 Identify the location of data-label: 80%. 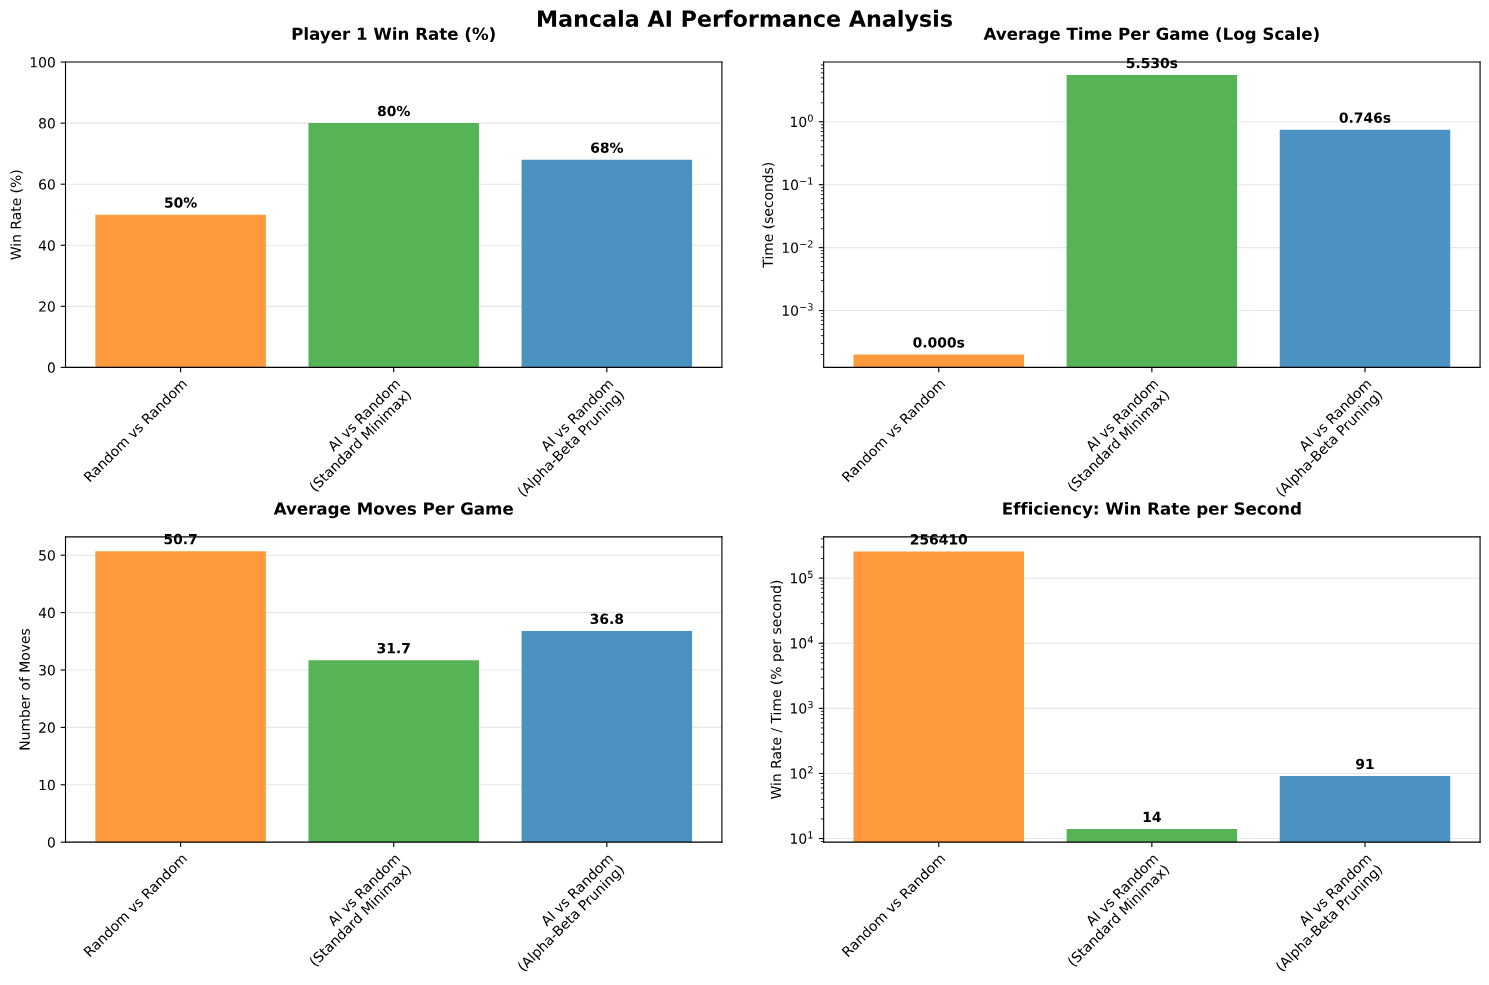
(393, 111).